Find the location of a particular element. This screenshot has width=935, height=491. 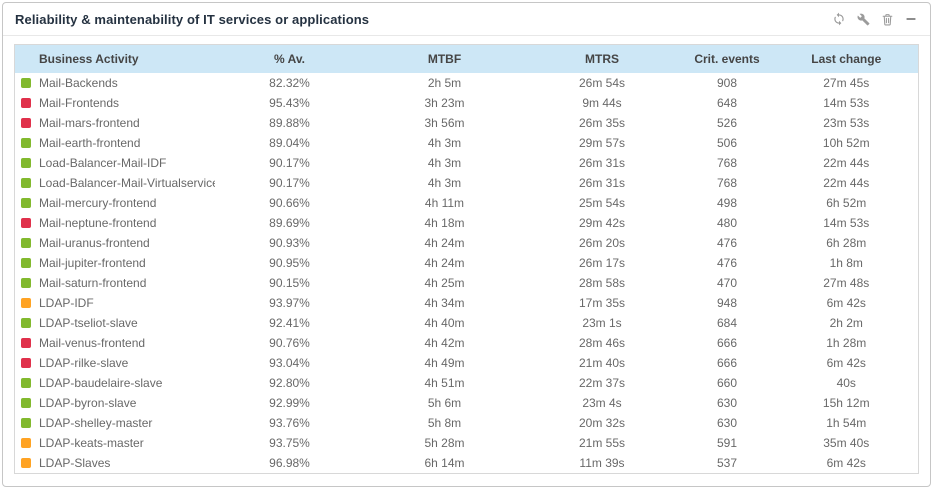

mtbf-value: 4h 11m is located at coordinates (444, 203).